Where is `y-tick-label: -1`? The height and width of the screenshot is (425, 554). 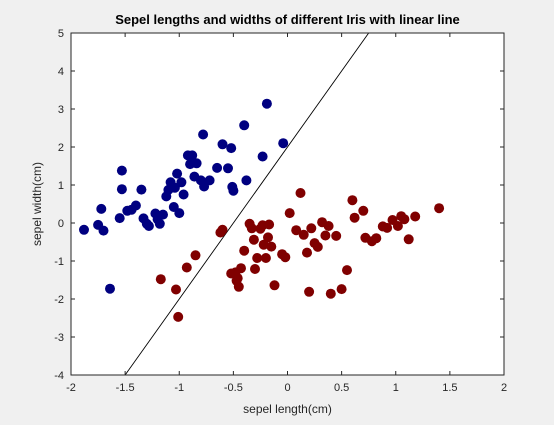
y-tick-label: -1 is located at coordinates (59, 262).